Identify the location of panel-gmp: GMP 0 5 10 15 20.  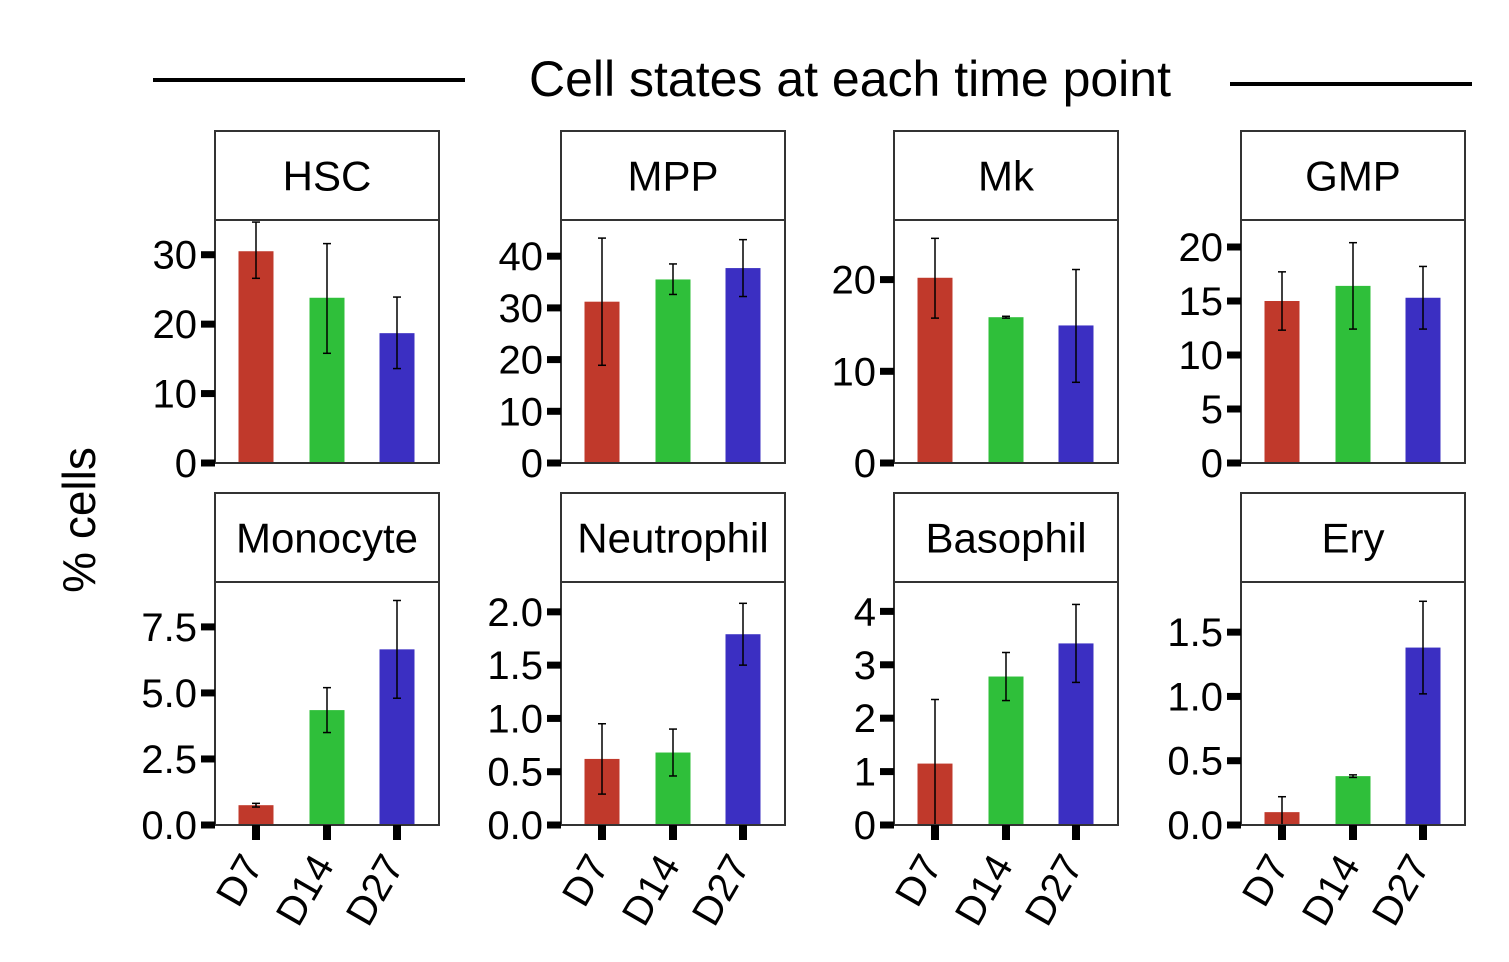
(1322, 308).